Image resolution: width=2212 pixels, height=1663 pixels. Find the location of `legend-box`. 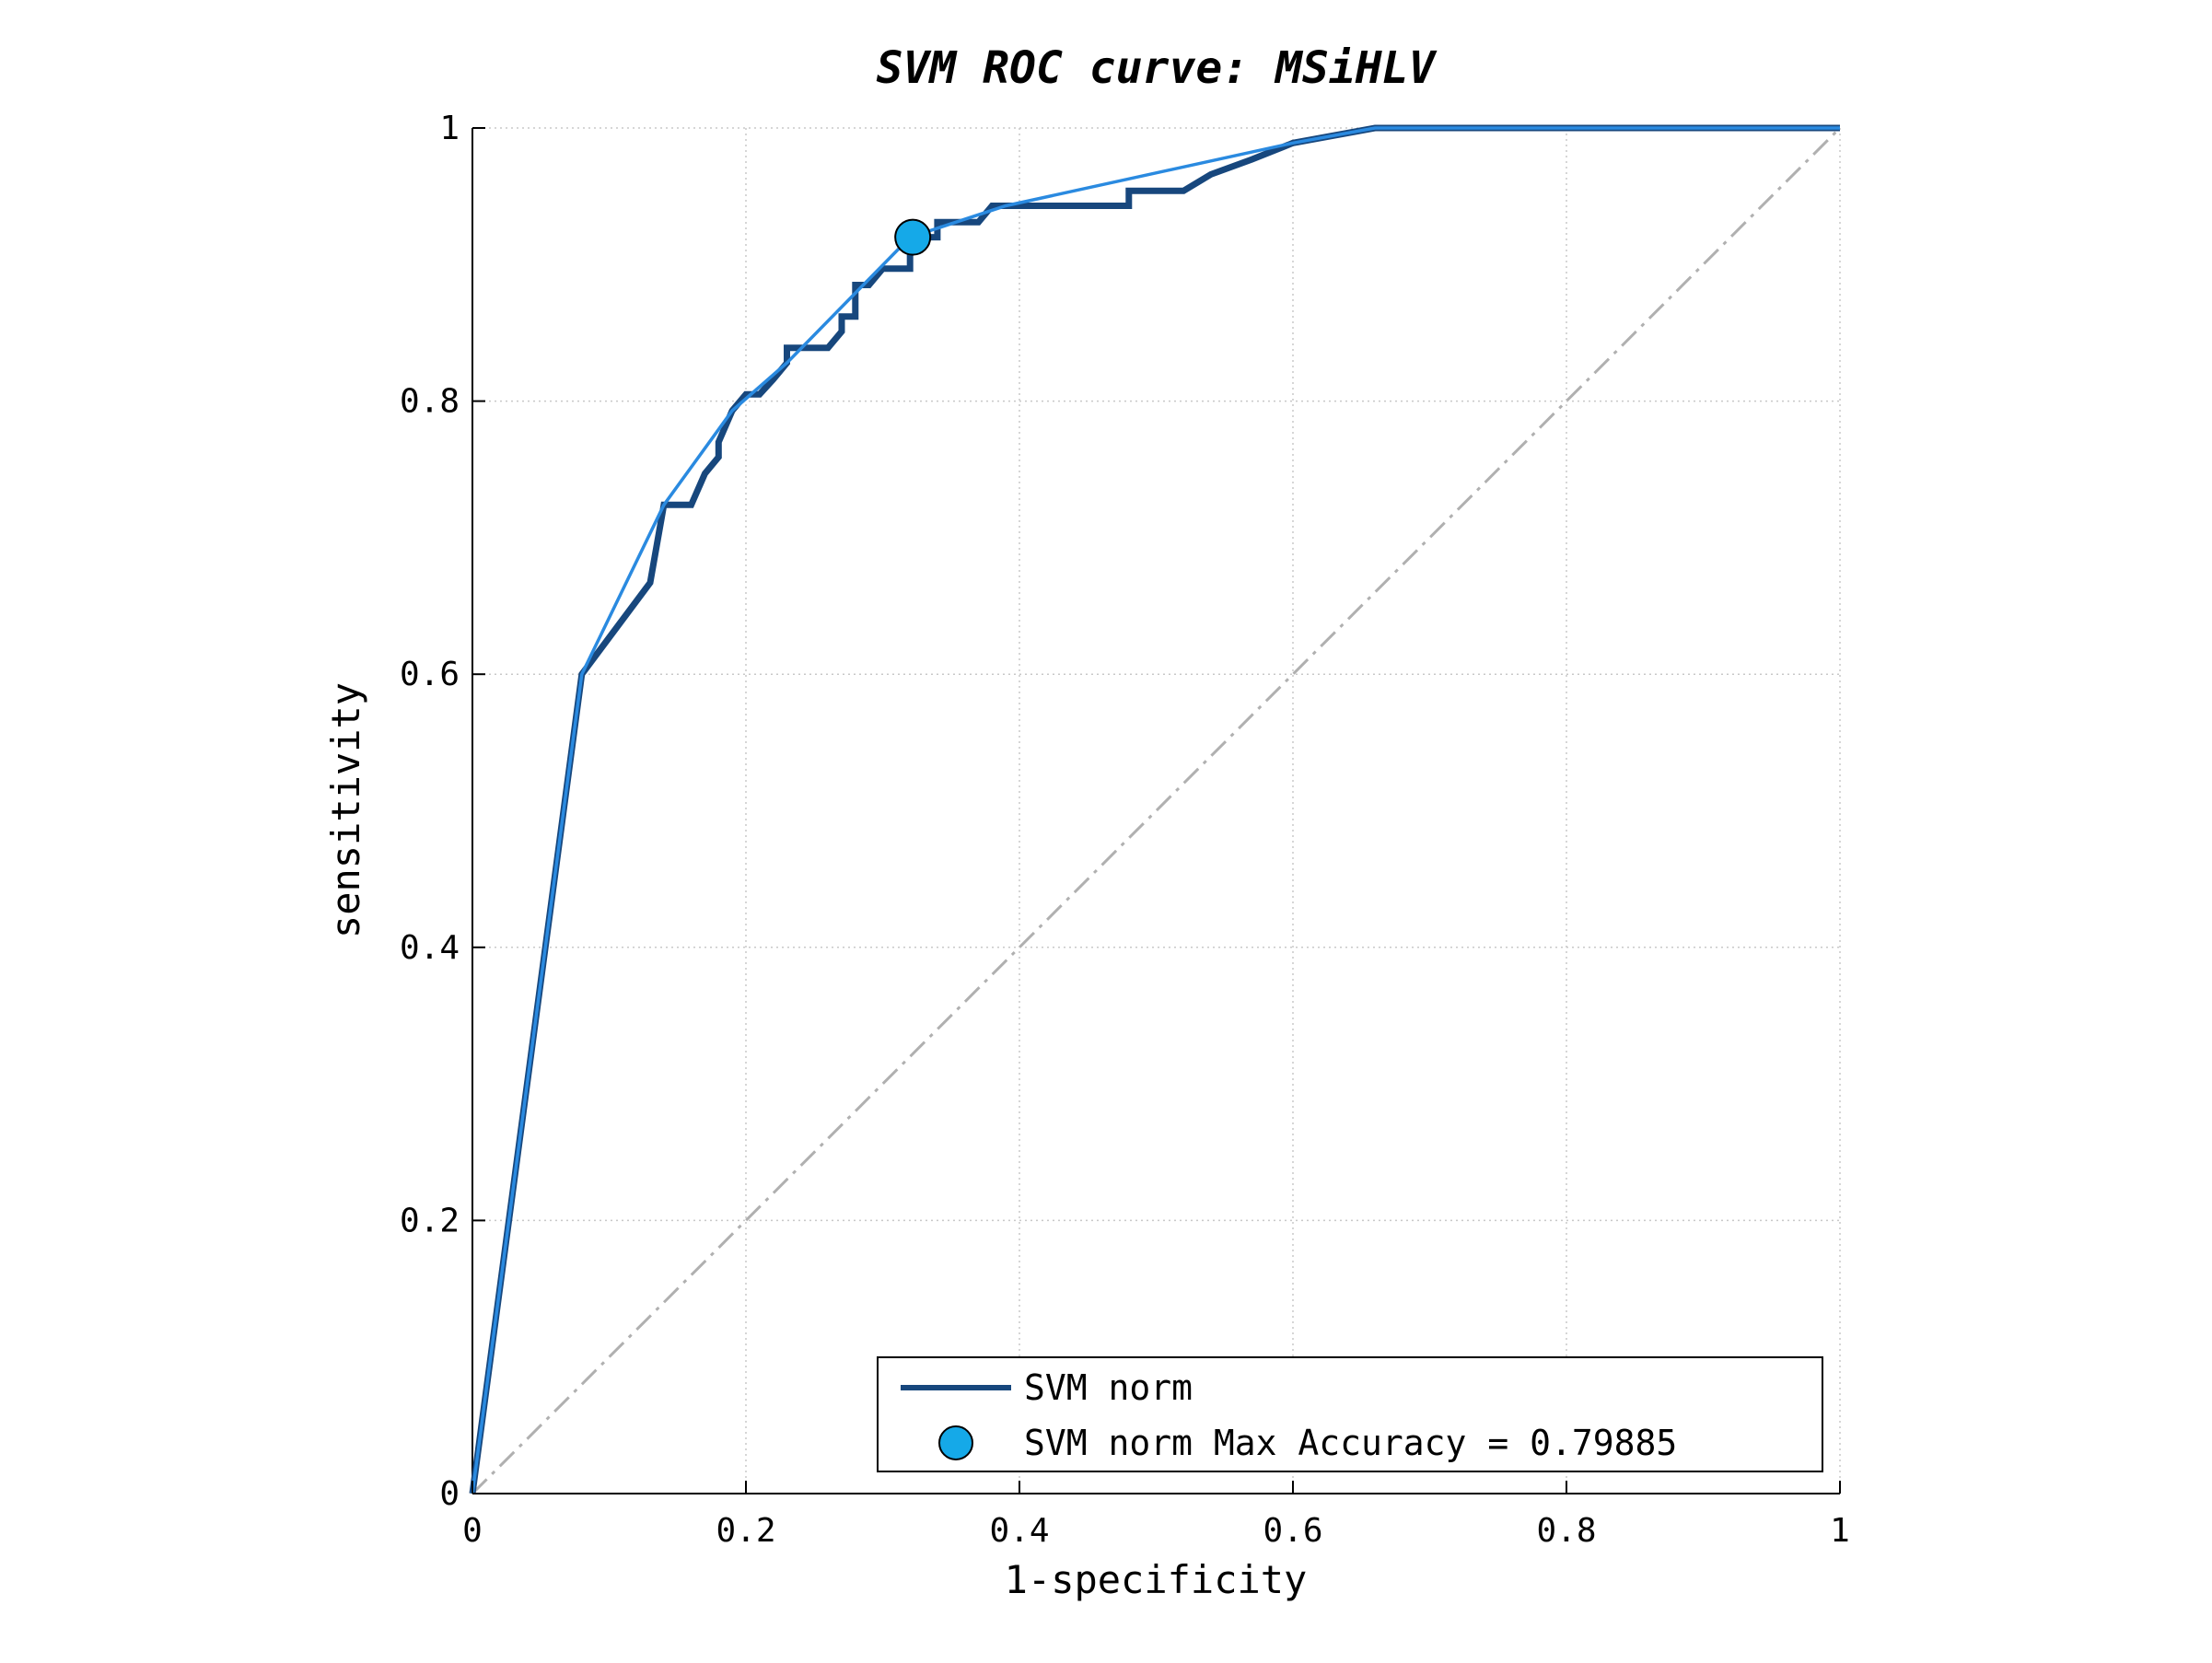

legend-box is located at coordinates (1350, 1414).